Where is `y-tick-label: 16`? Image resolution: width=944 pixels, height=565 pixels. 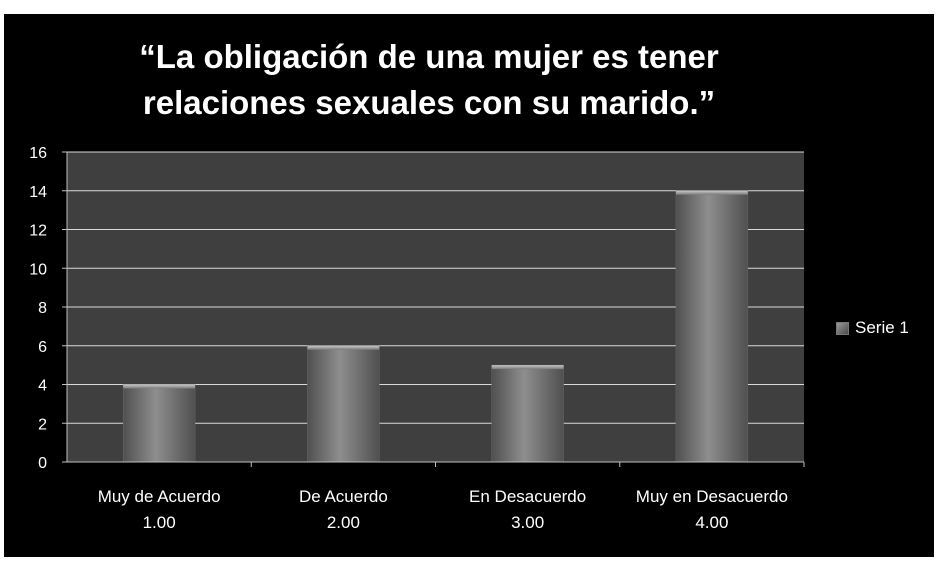
y-tick-label: 16 is located at coordinates (38, 153).